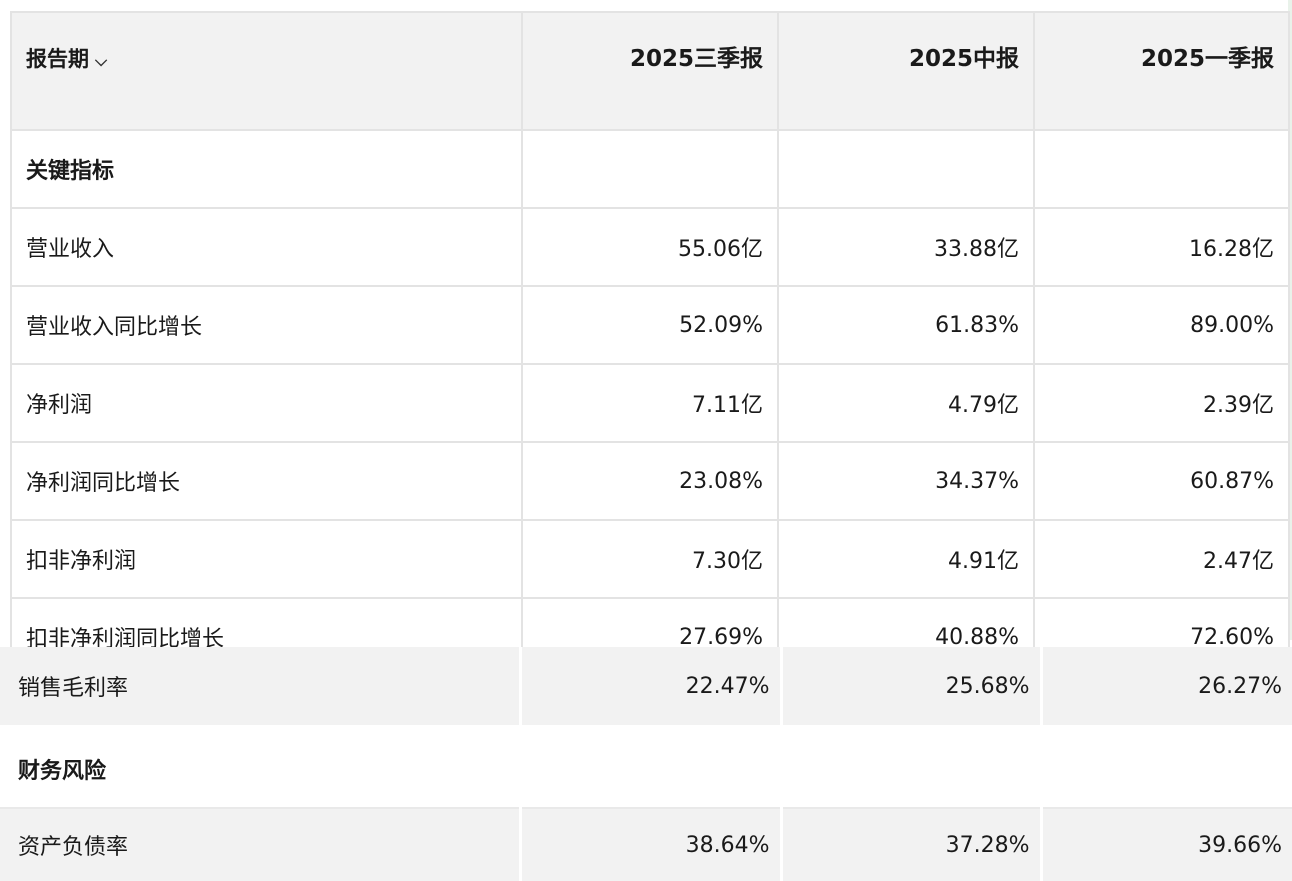 Image resolution: width=1292 pixels, height=881 pixels. I want to click on table-header-row: 报告期 ⌵ 2025三季报 2025中报 2025一季报, so click(650, 71).